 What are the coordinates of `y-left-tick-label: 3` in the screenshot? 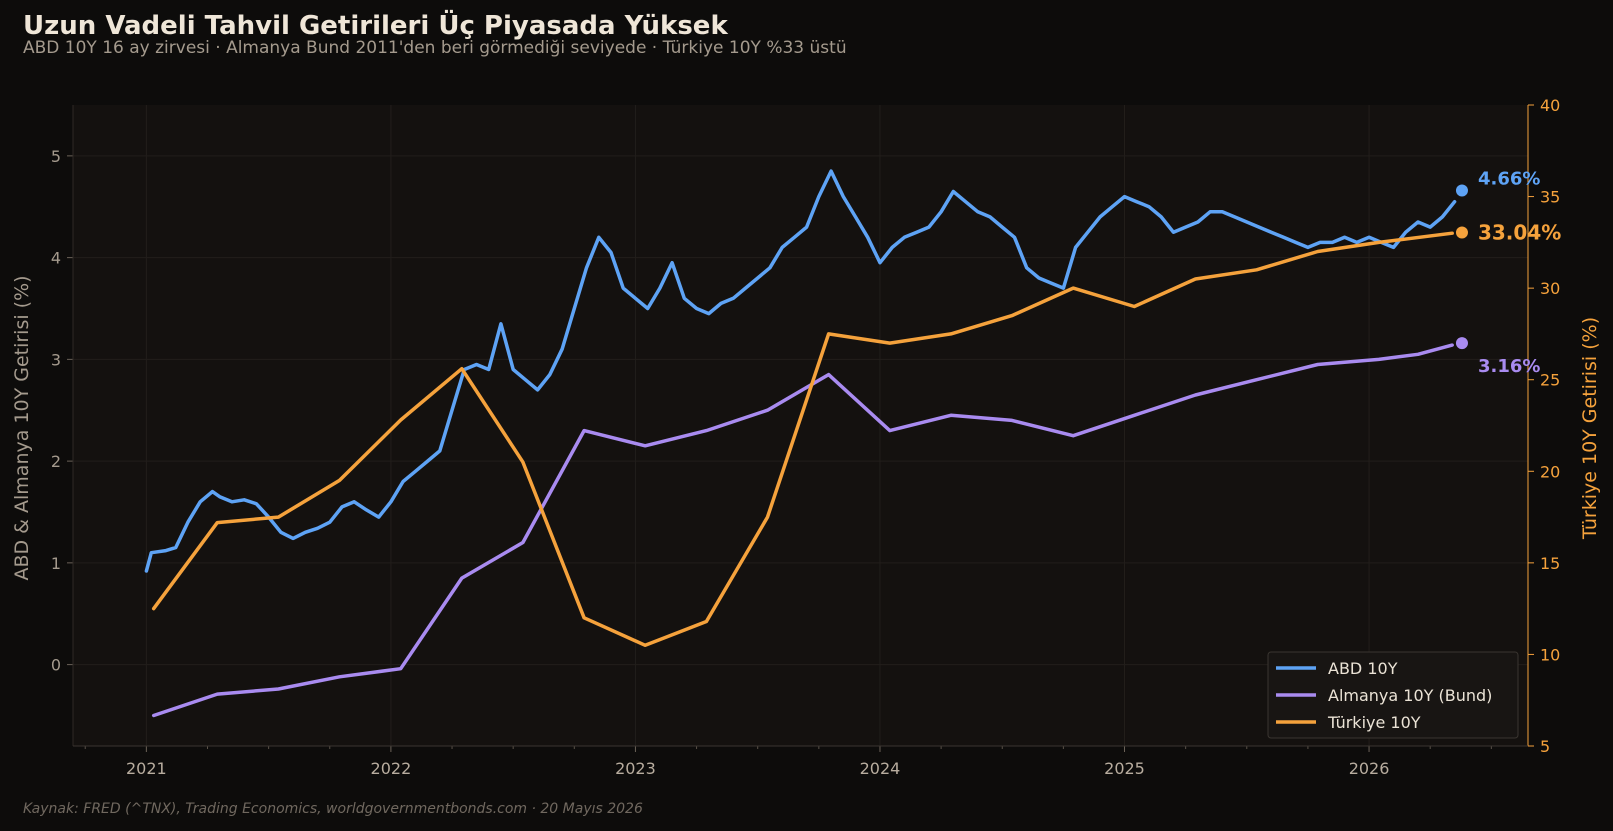 It's located at (56, 359).